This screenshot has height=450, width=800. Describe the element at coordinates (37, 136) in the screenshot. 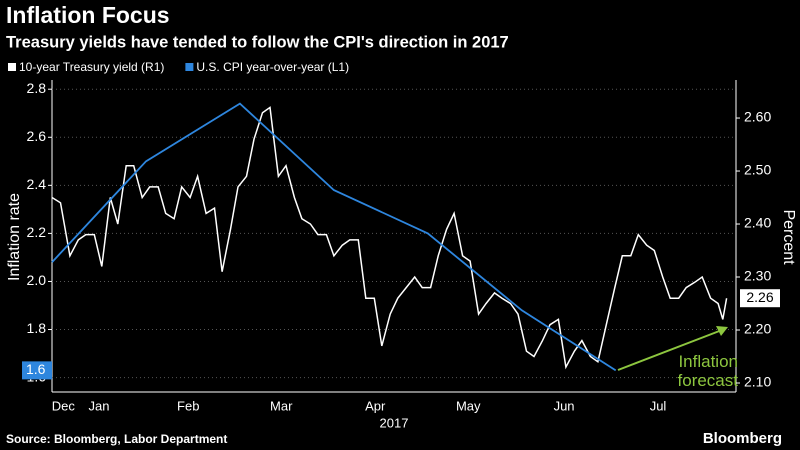

I see `y-tick-label: 2.6` at that location.